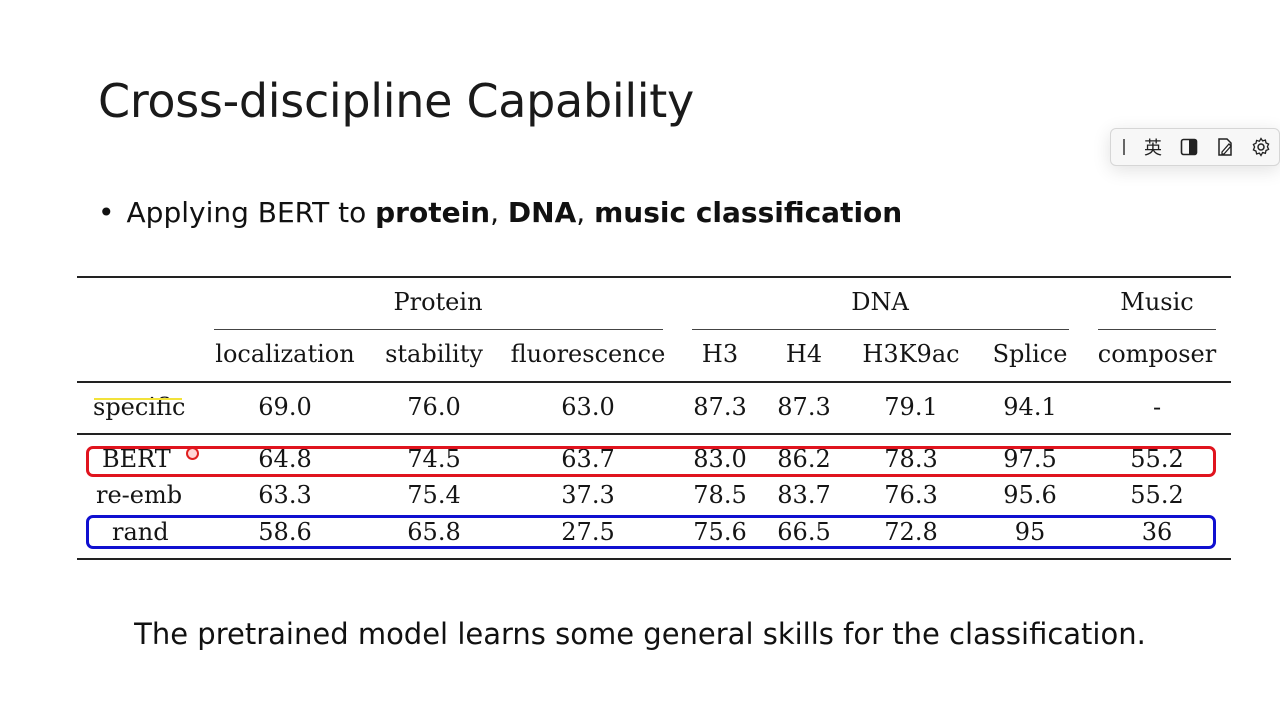  Describe the element at coordinates (1030, 407) in the screenshot. I see `table-cell: 94.1` at that location.